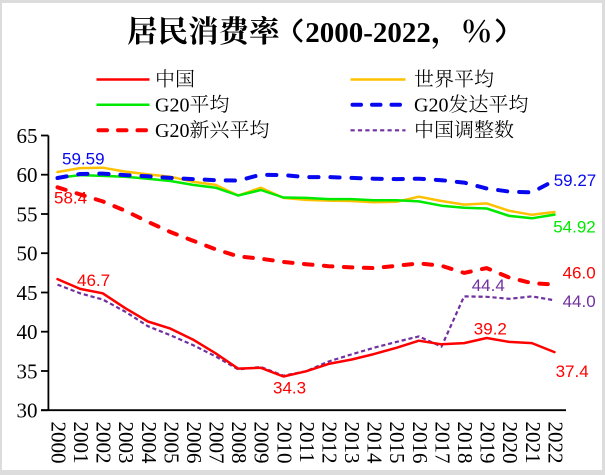 This screenshot has height=475, width=605. I want to click on svg-text: 2001, so click(81, 443).